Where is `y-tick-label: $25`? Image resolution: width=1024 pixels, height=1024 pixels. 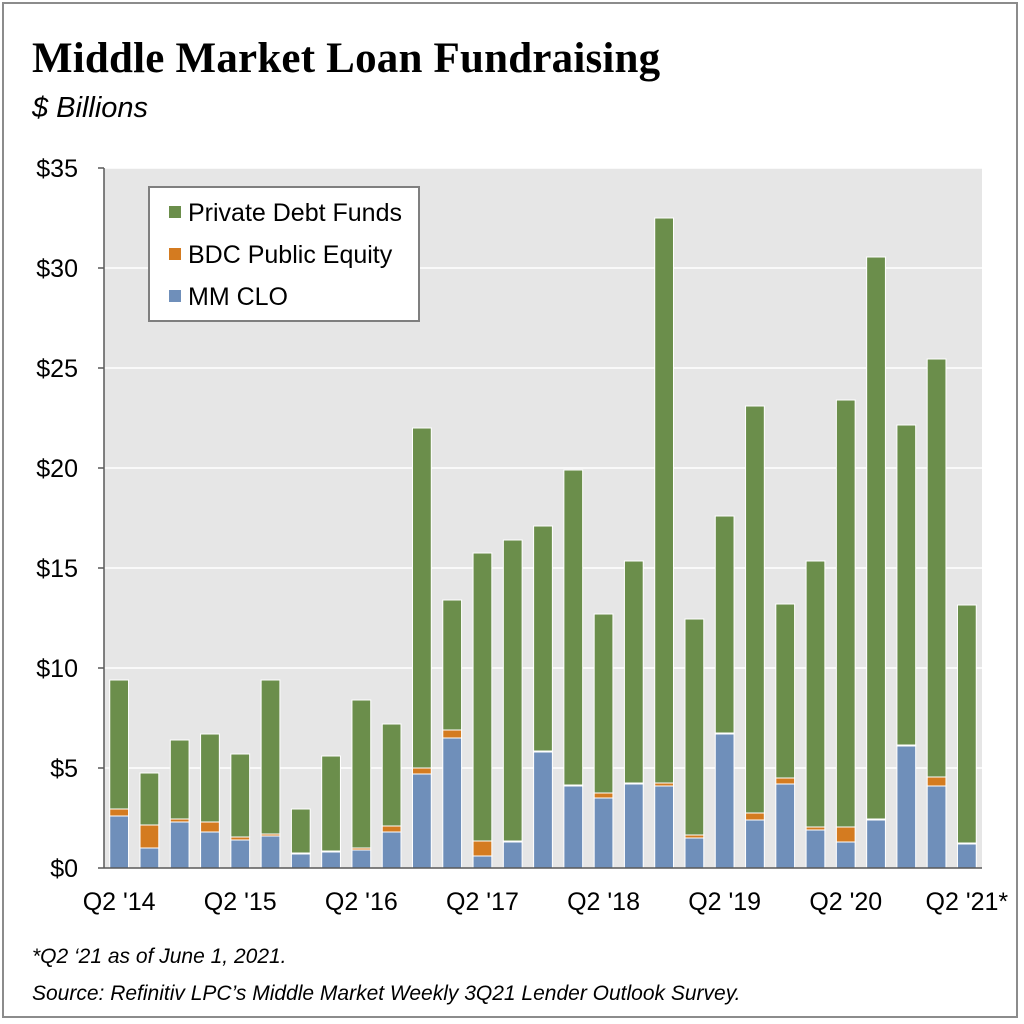
y-tick-label: $25 is located at coordinates (57, 369).